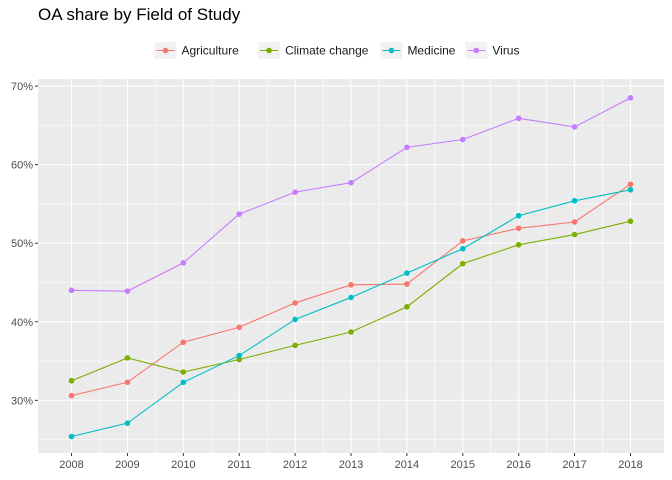 The image size is (672, 480). What do you see at coordinates (22, 87) in the screenshot?
I see `y-tick-label: 70%` at bounding box center [22, 87].